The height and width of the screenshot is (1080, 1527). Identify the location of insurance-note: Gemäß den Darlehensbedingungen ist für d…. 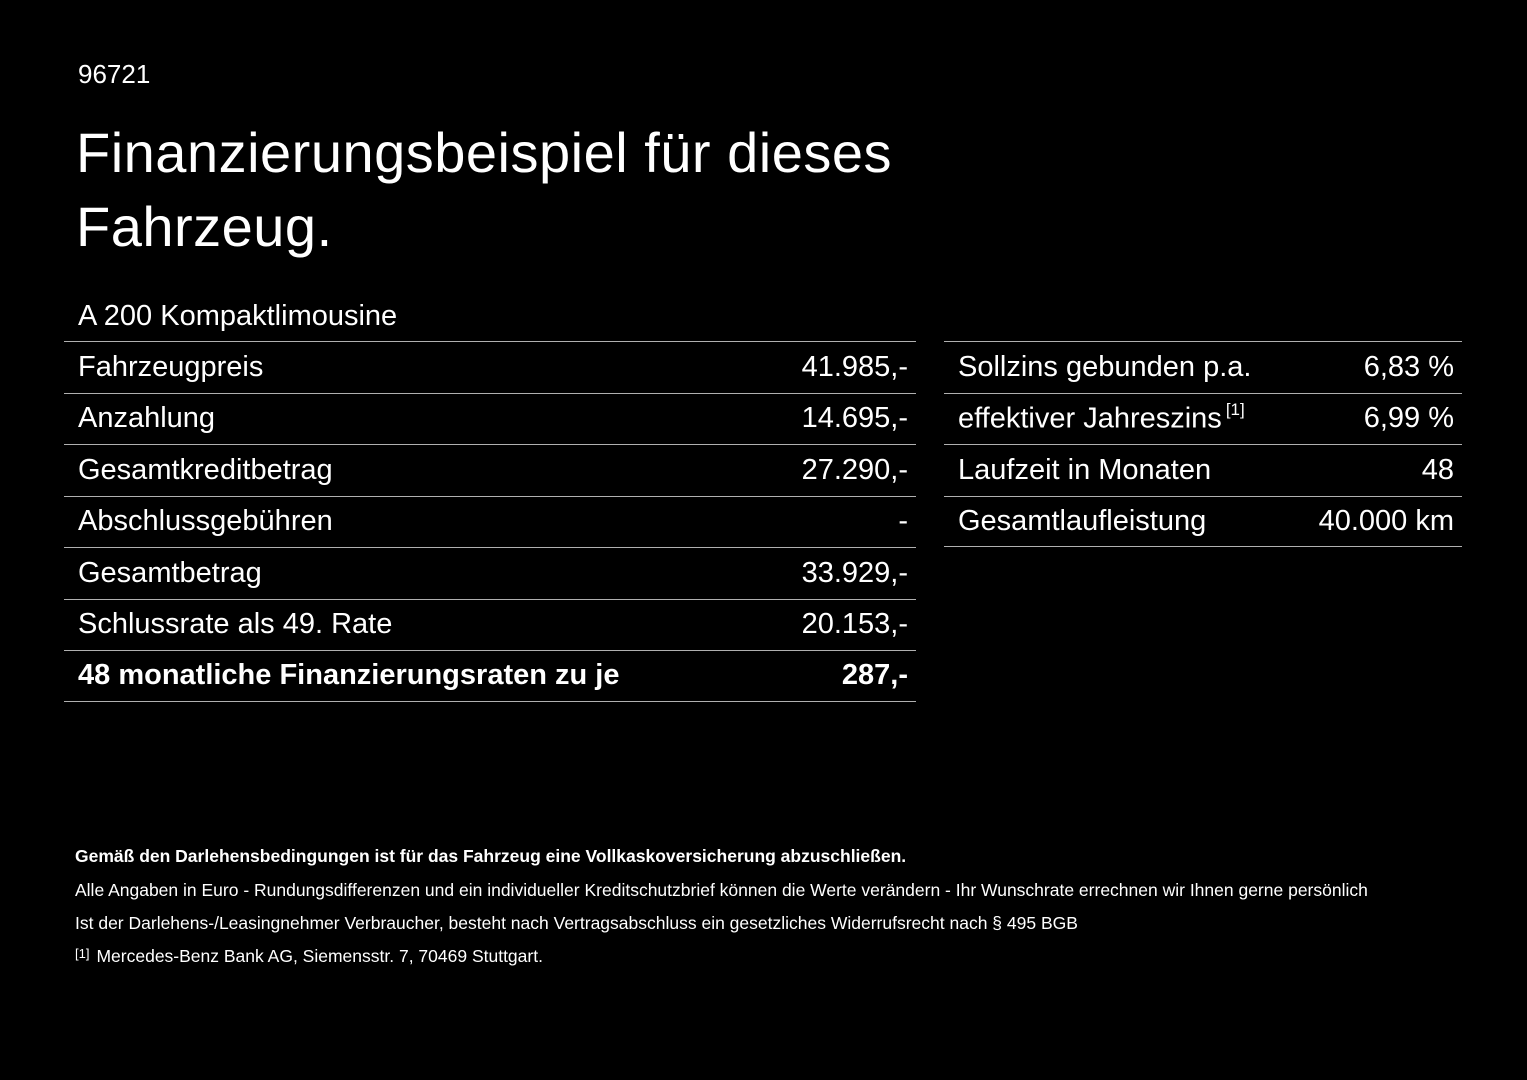
(491, 856).